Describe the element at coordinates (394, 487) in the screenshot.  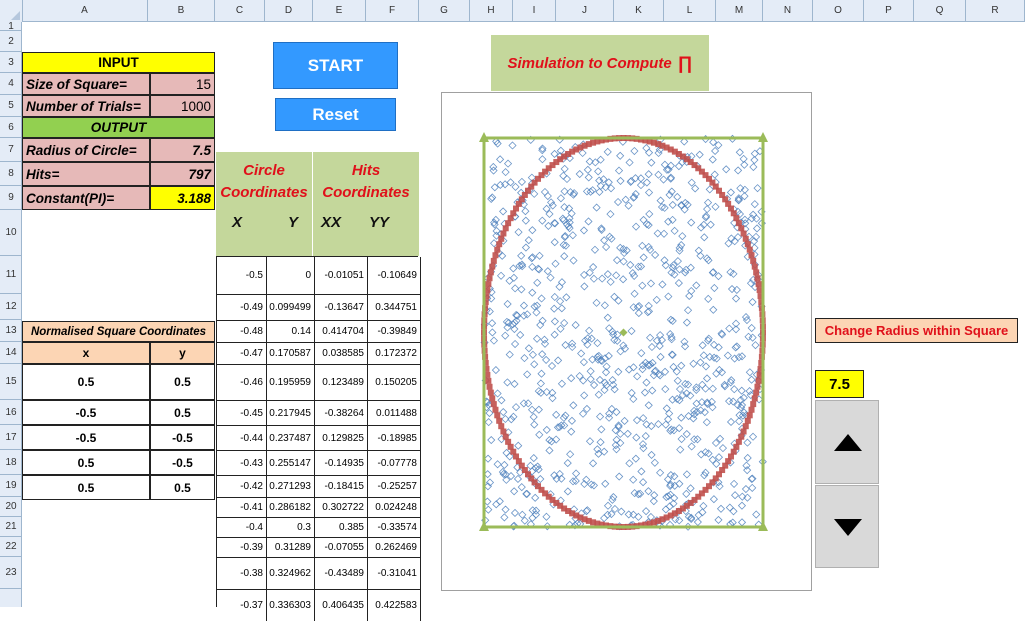
I see `coord-cell: -0.25257` at that location.